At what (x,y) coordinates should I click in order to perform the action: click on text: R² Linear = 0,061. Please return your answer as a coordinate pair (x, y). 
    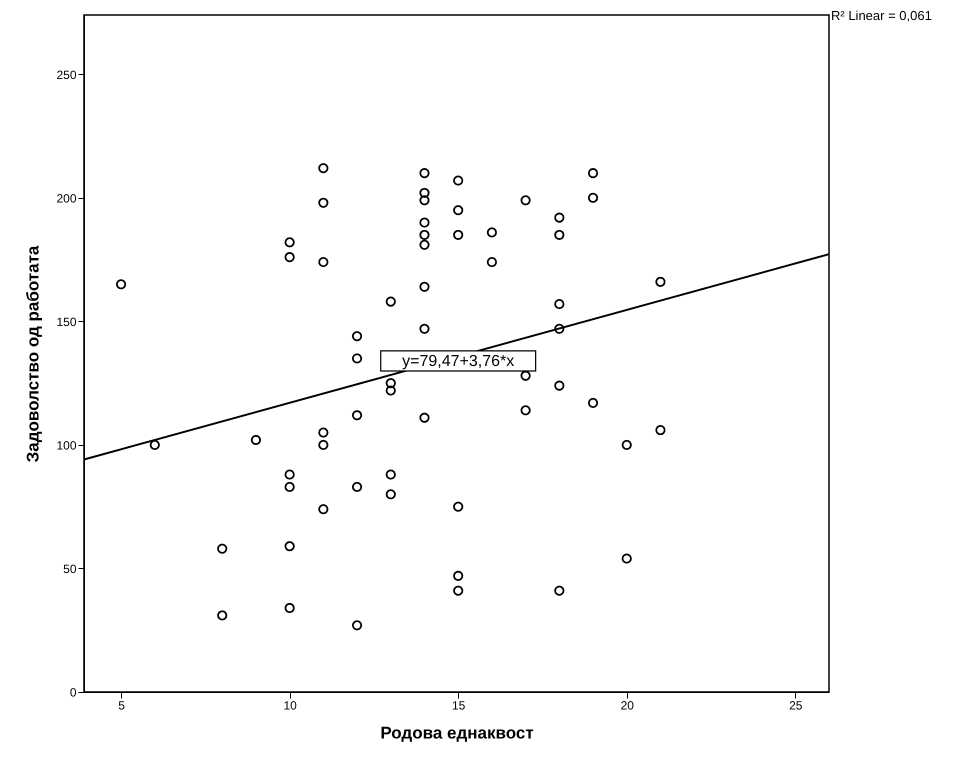
    Looking at the image, I should click on (881, 15).